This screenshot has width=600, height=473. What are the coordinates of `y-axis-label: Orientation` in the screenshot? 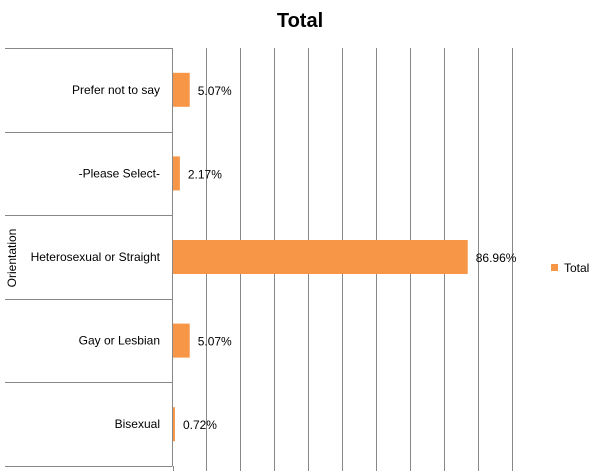 It's located at (12, 258).